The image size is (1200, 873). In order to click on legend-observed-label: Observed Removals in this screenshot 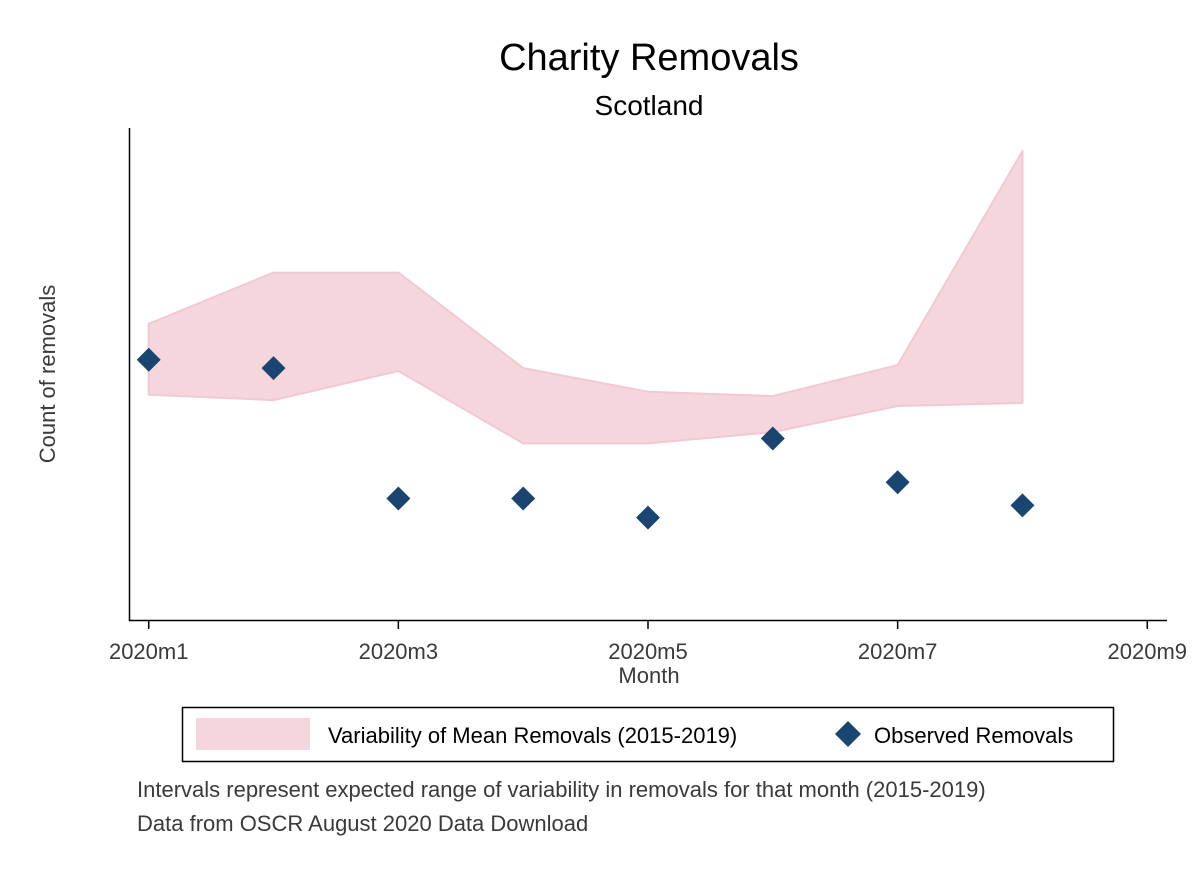, I will do `click(973, 735)`.